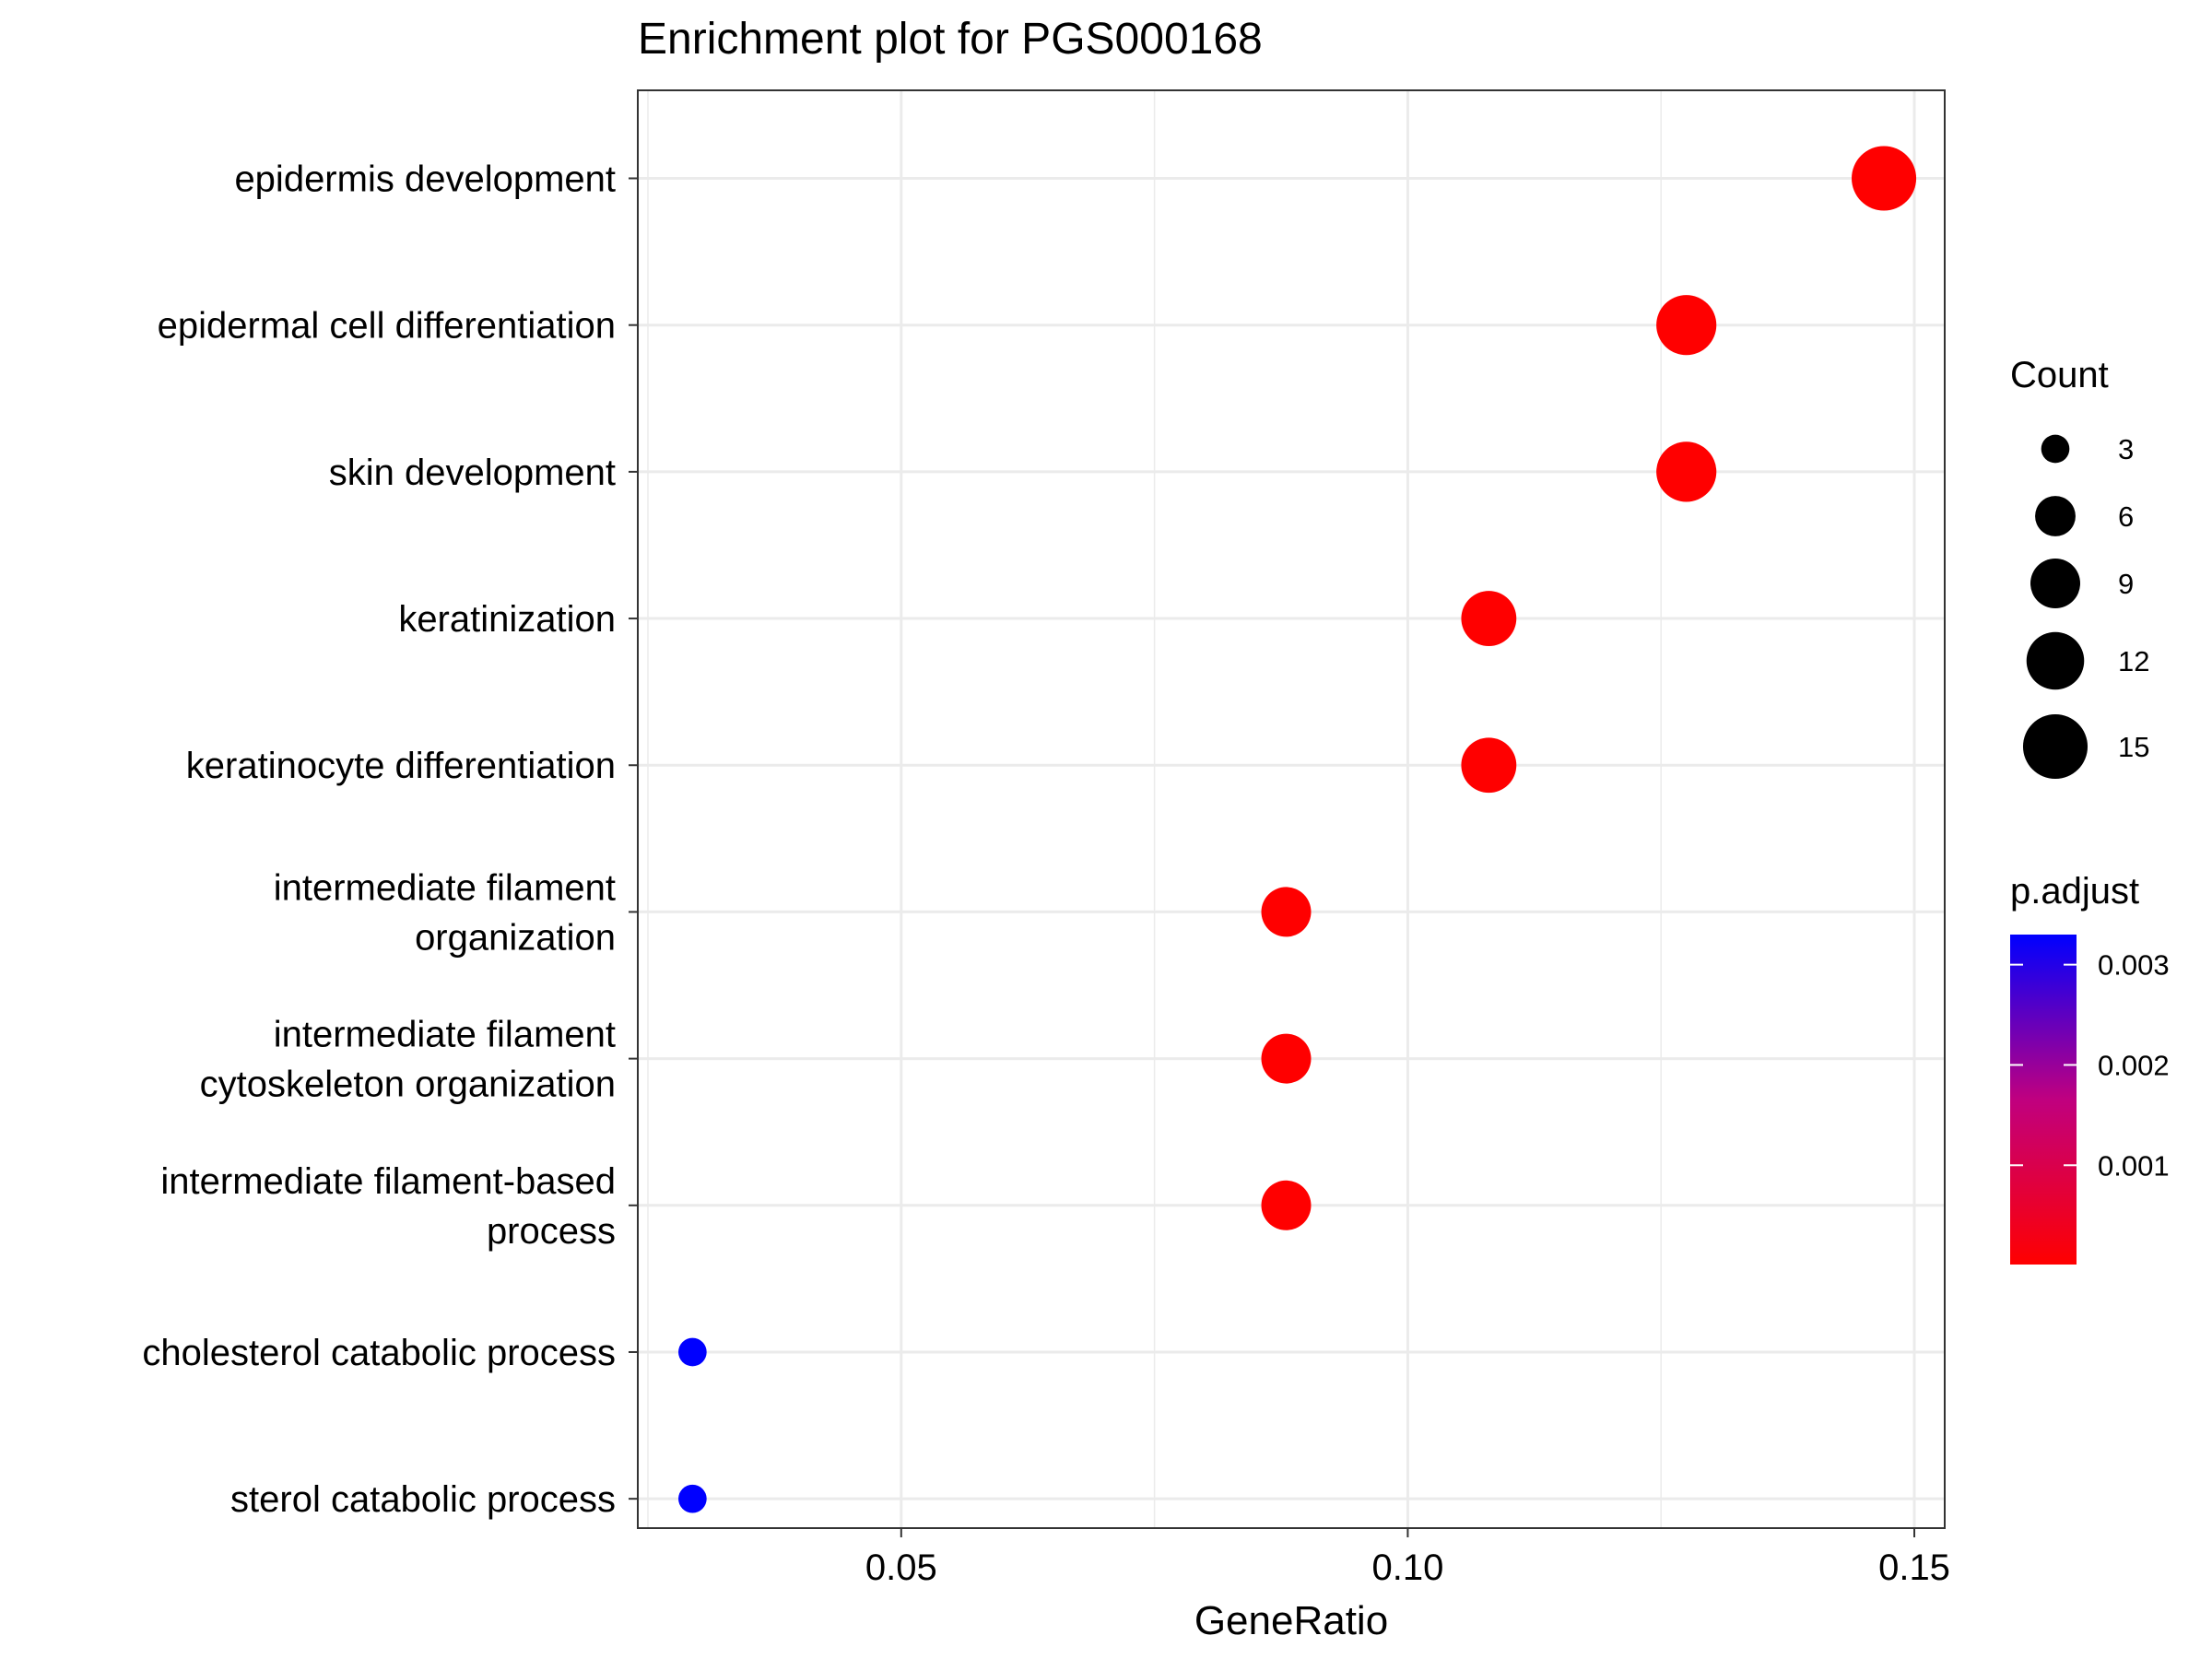 Image resolution: width=2212 pixels, height=1659 pixels. Describe the element at coordinates (2134, 1065) in the screenshot. I see `padjust-legend-label: 0.002` at that location.